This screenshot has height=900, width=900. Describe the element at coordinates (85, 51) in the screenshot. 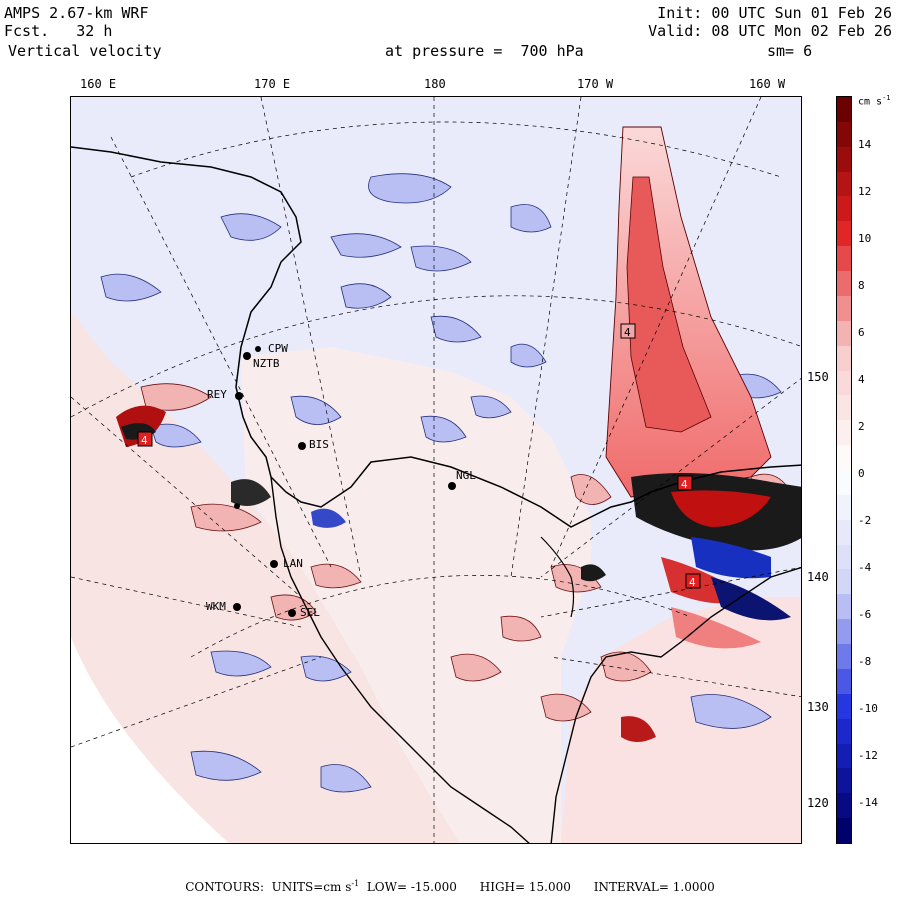

I see `field-name: Vertical velocity` at that location.